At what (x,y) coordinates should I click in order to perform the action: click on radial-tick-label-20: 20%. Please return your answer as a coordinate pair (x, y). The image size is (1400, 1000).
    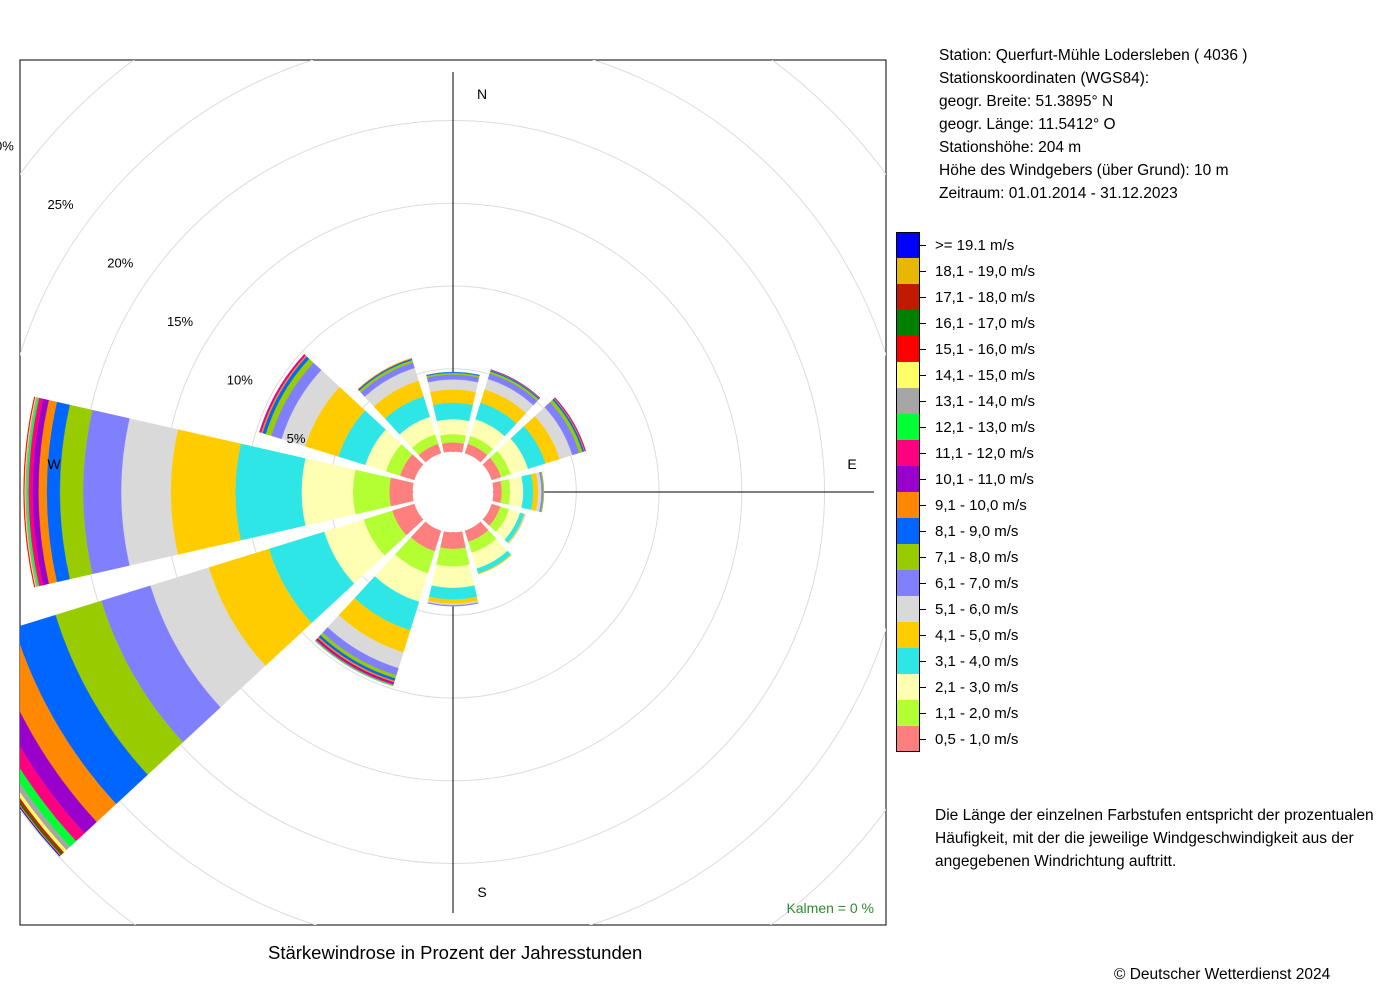
    Looking at the image, I should click on (120, 262).